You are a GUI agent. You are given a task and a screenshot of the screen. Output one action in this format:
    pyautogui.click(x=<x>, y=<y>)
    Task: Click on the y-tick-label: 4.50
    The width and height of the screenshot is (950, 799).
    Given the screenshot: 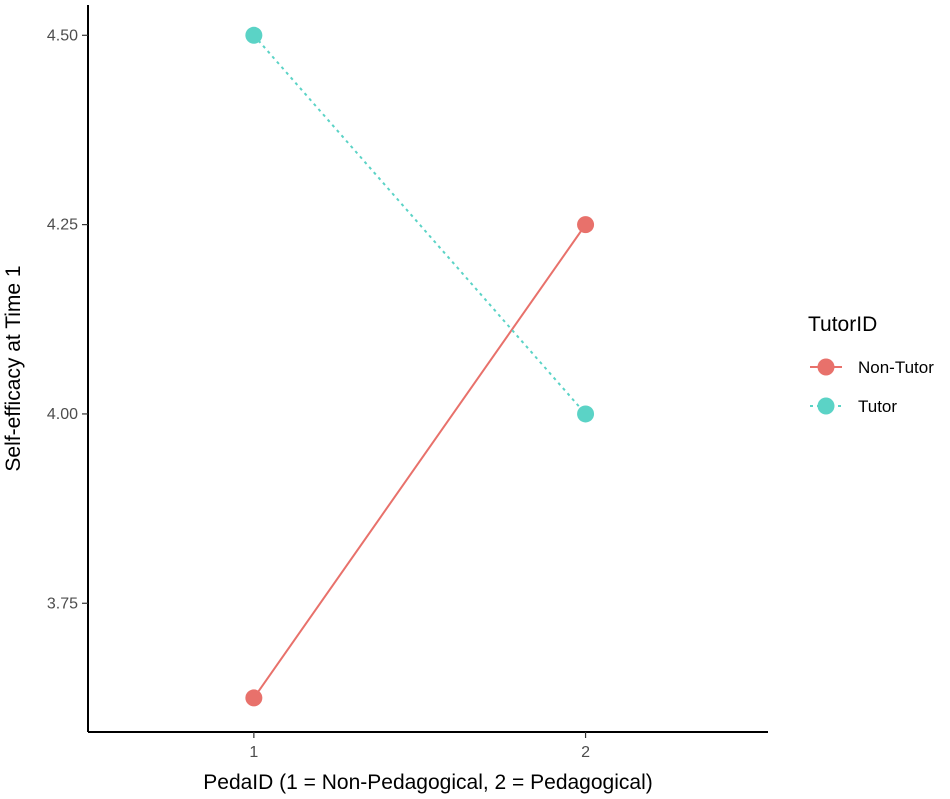 What is the action you would take?
    pyautogui.click(x=62, y=35)
    